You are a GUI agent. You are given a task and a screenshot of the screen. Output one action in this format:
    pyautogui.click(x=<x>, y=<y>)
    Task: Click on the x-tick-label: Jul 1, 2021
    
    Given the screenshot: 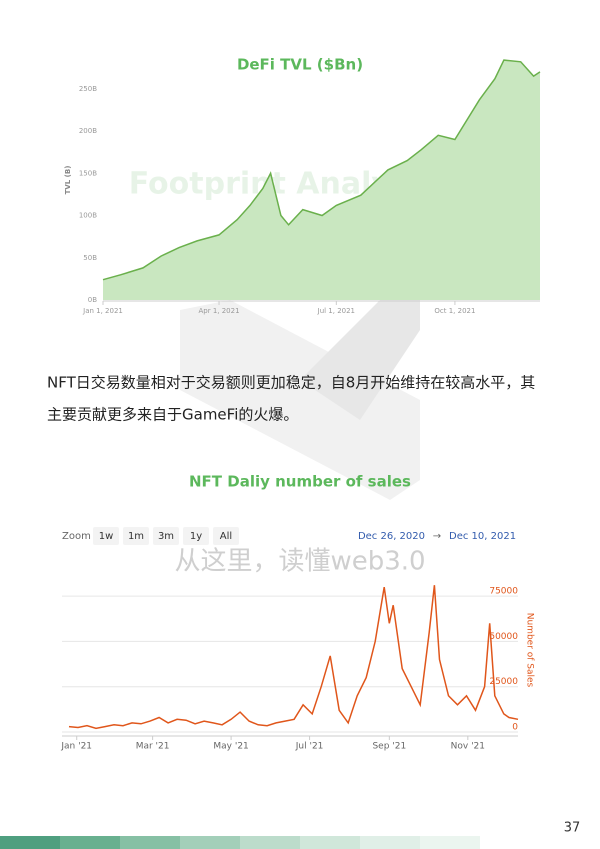 What is the action you would take?
    pyautogui.click(x=336, y=311)
    